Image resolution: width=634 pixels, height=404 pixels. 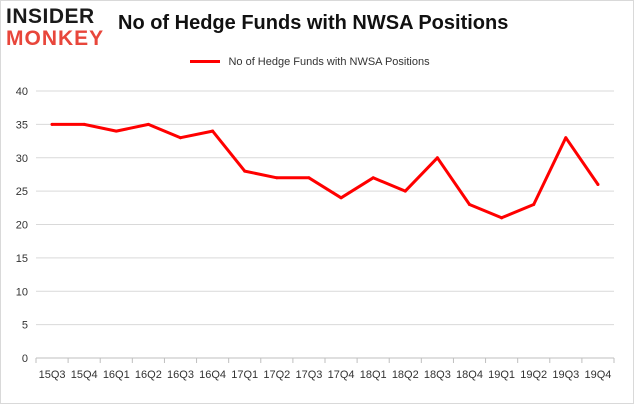 I want to click on y-tick-label: 25, so click(x=22, y=192).